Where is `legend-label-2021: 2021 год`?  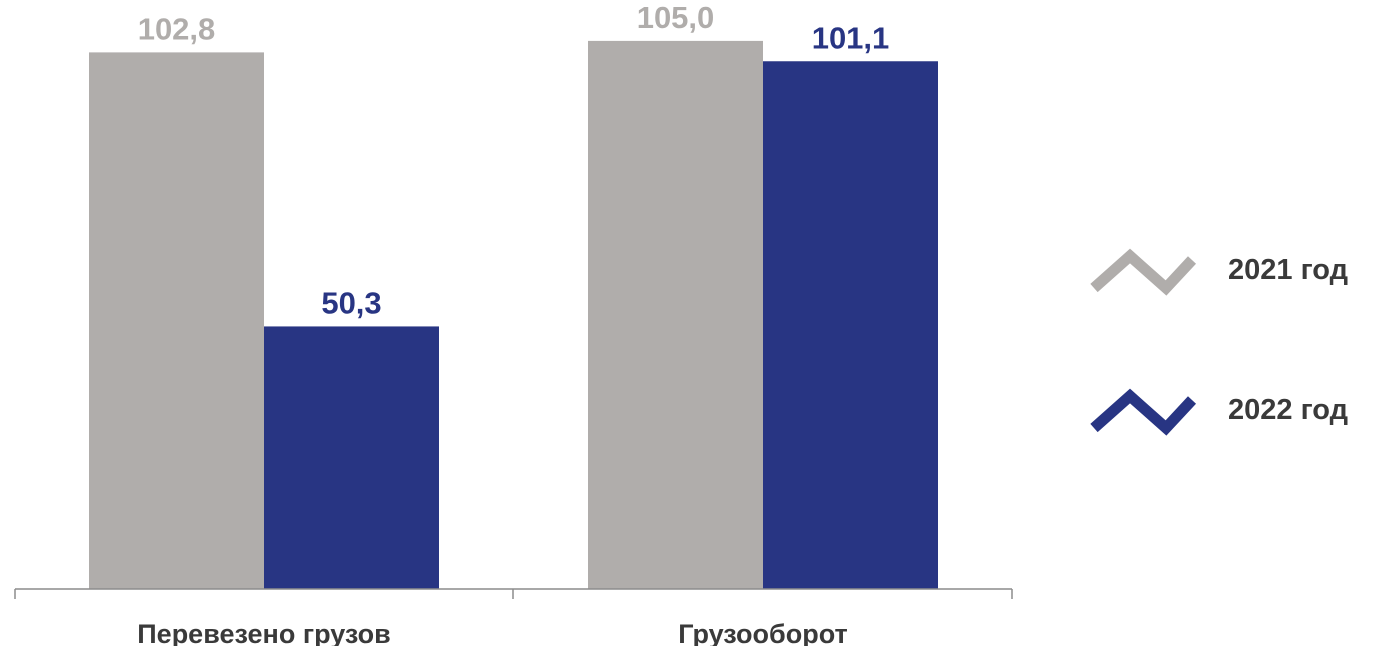
legend-label-2021: 2021 год is located at coordinates (1288, 270).